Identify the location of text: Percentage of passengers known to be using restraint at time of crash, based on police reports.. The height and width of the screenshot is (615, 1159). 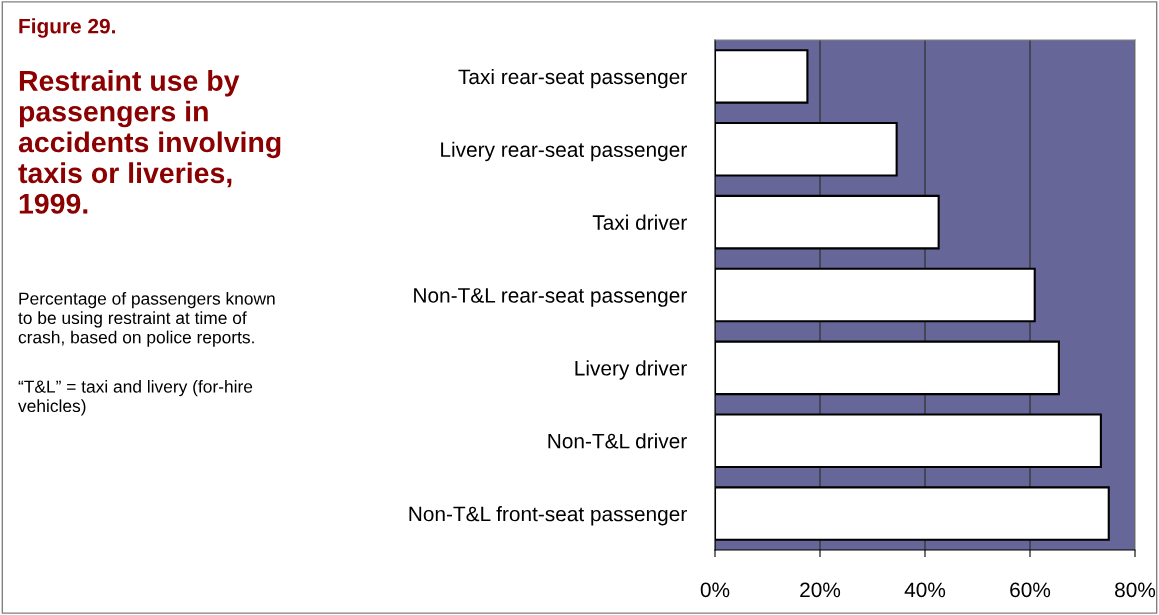
(146, 319).